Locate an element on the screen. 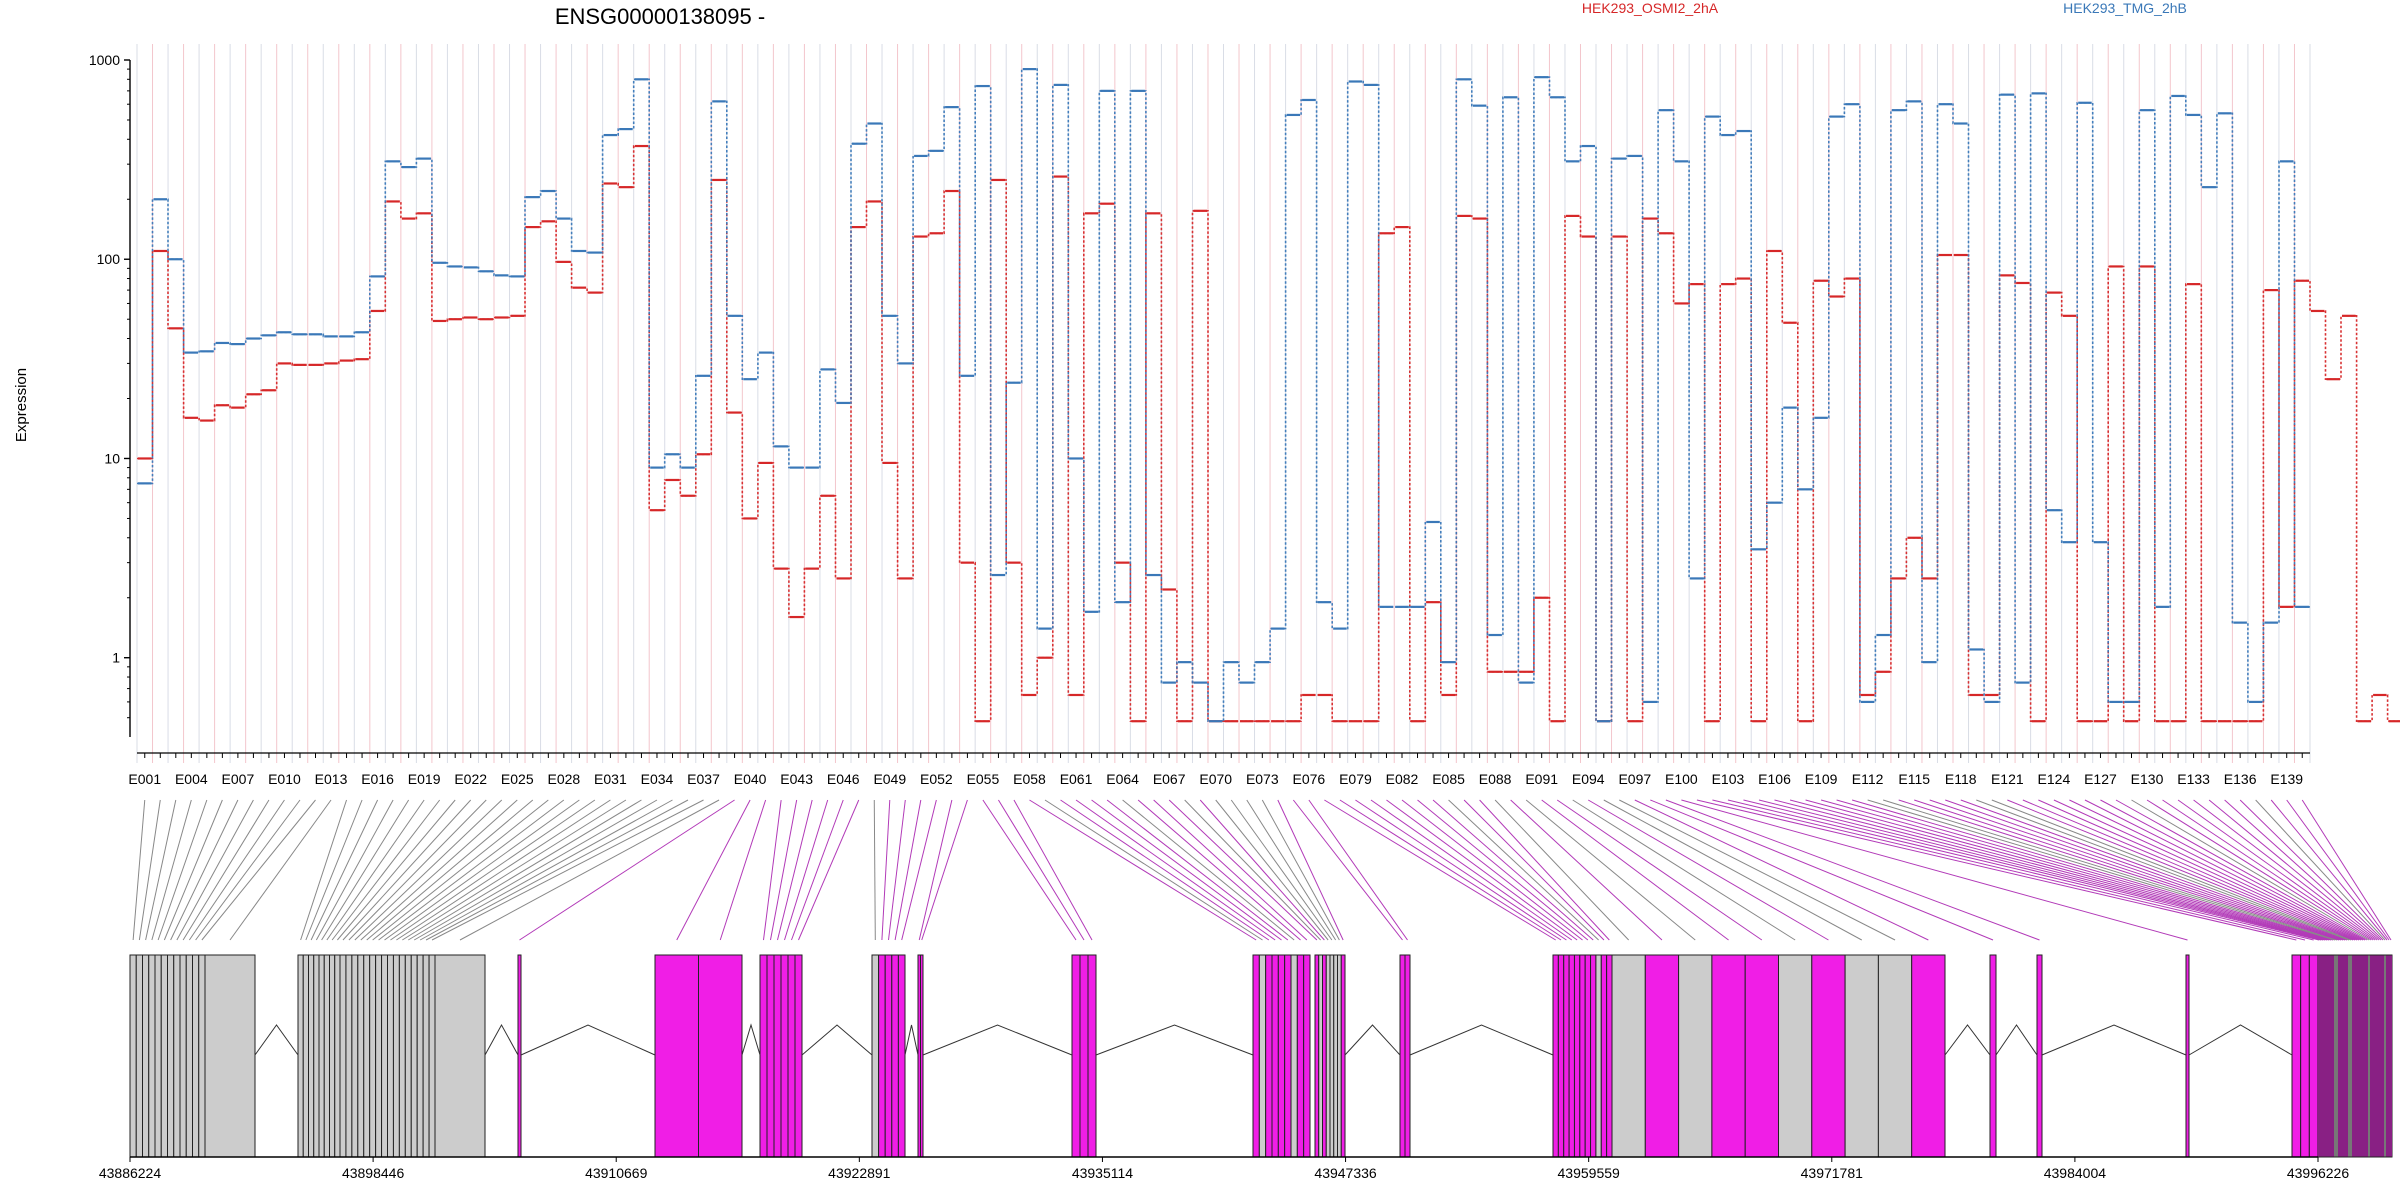 This screenshot has width=2400, height=1200. exon-label: E115 is located at coordinates (1914, 779).